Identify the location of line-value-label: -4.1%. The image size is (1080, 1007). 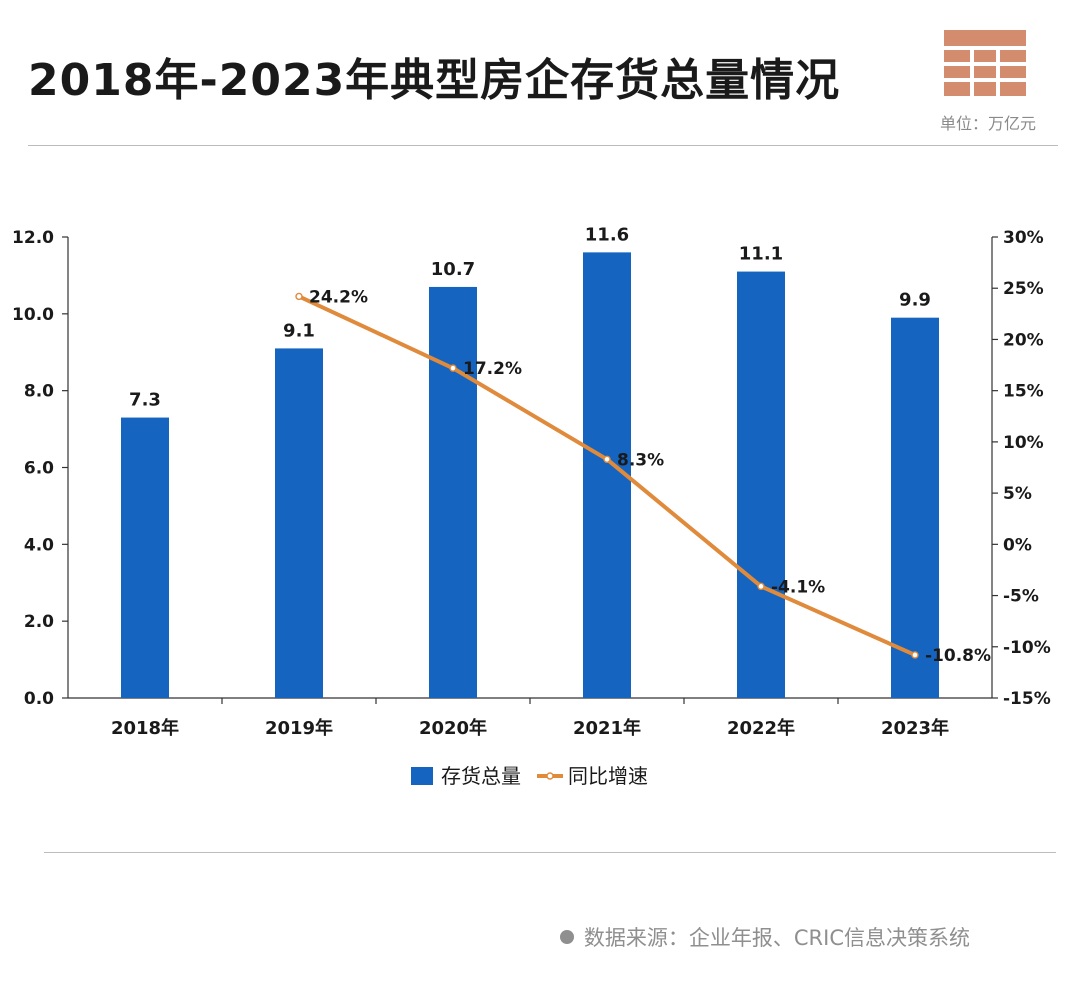
(798, 587).